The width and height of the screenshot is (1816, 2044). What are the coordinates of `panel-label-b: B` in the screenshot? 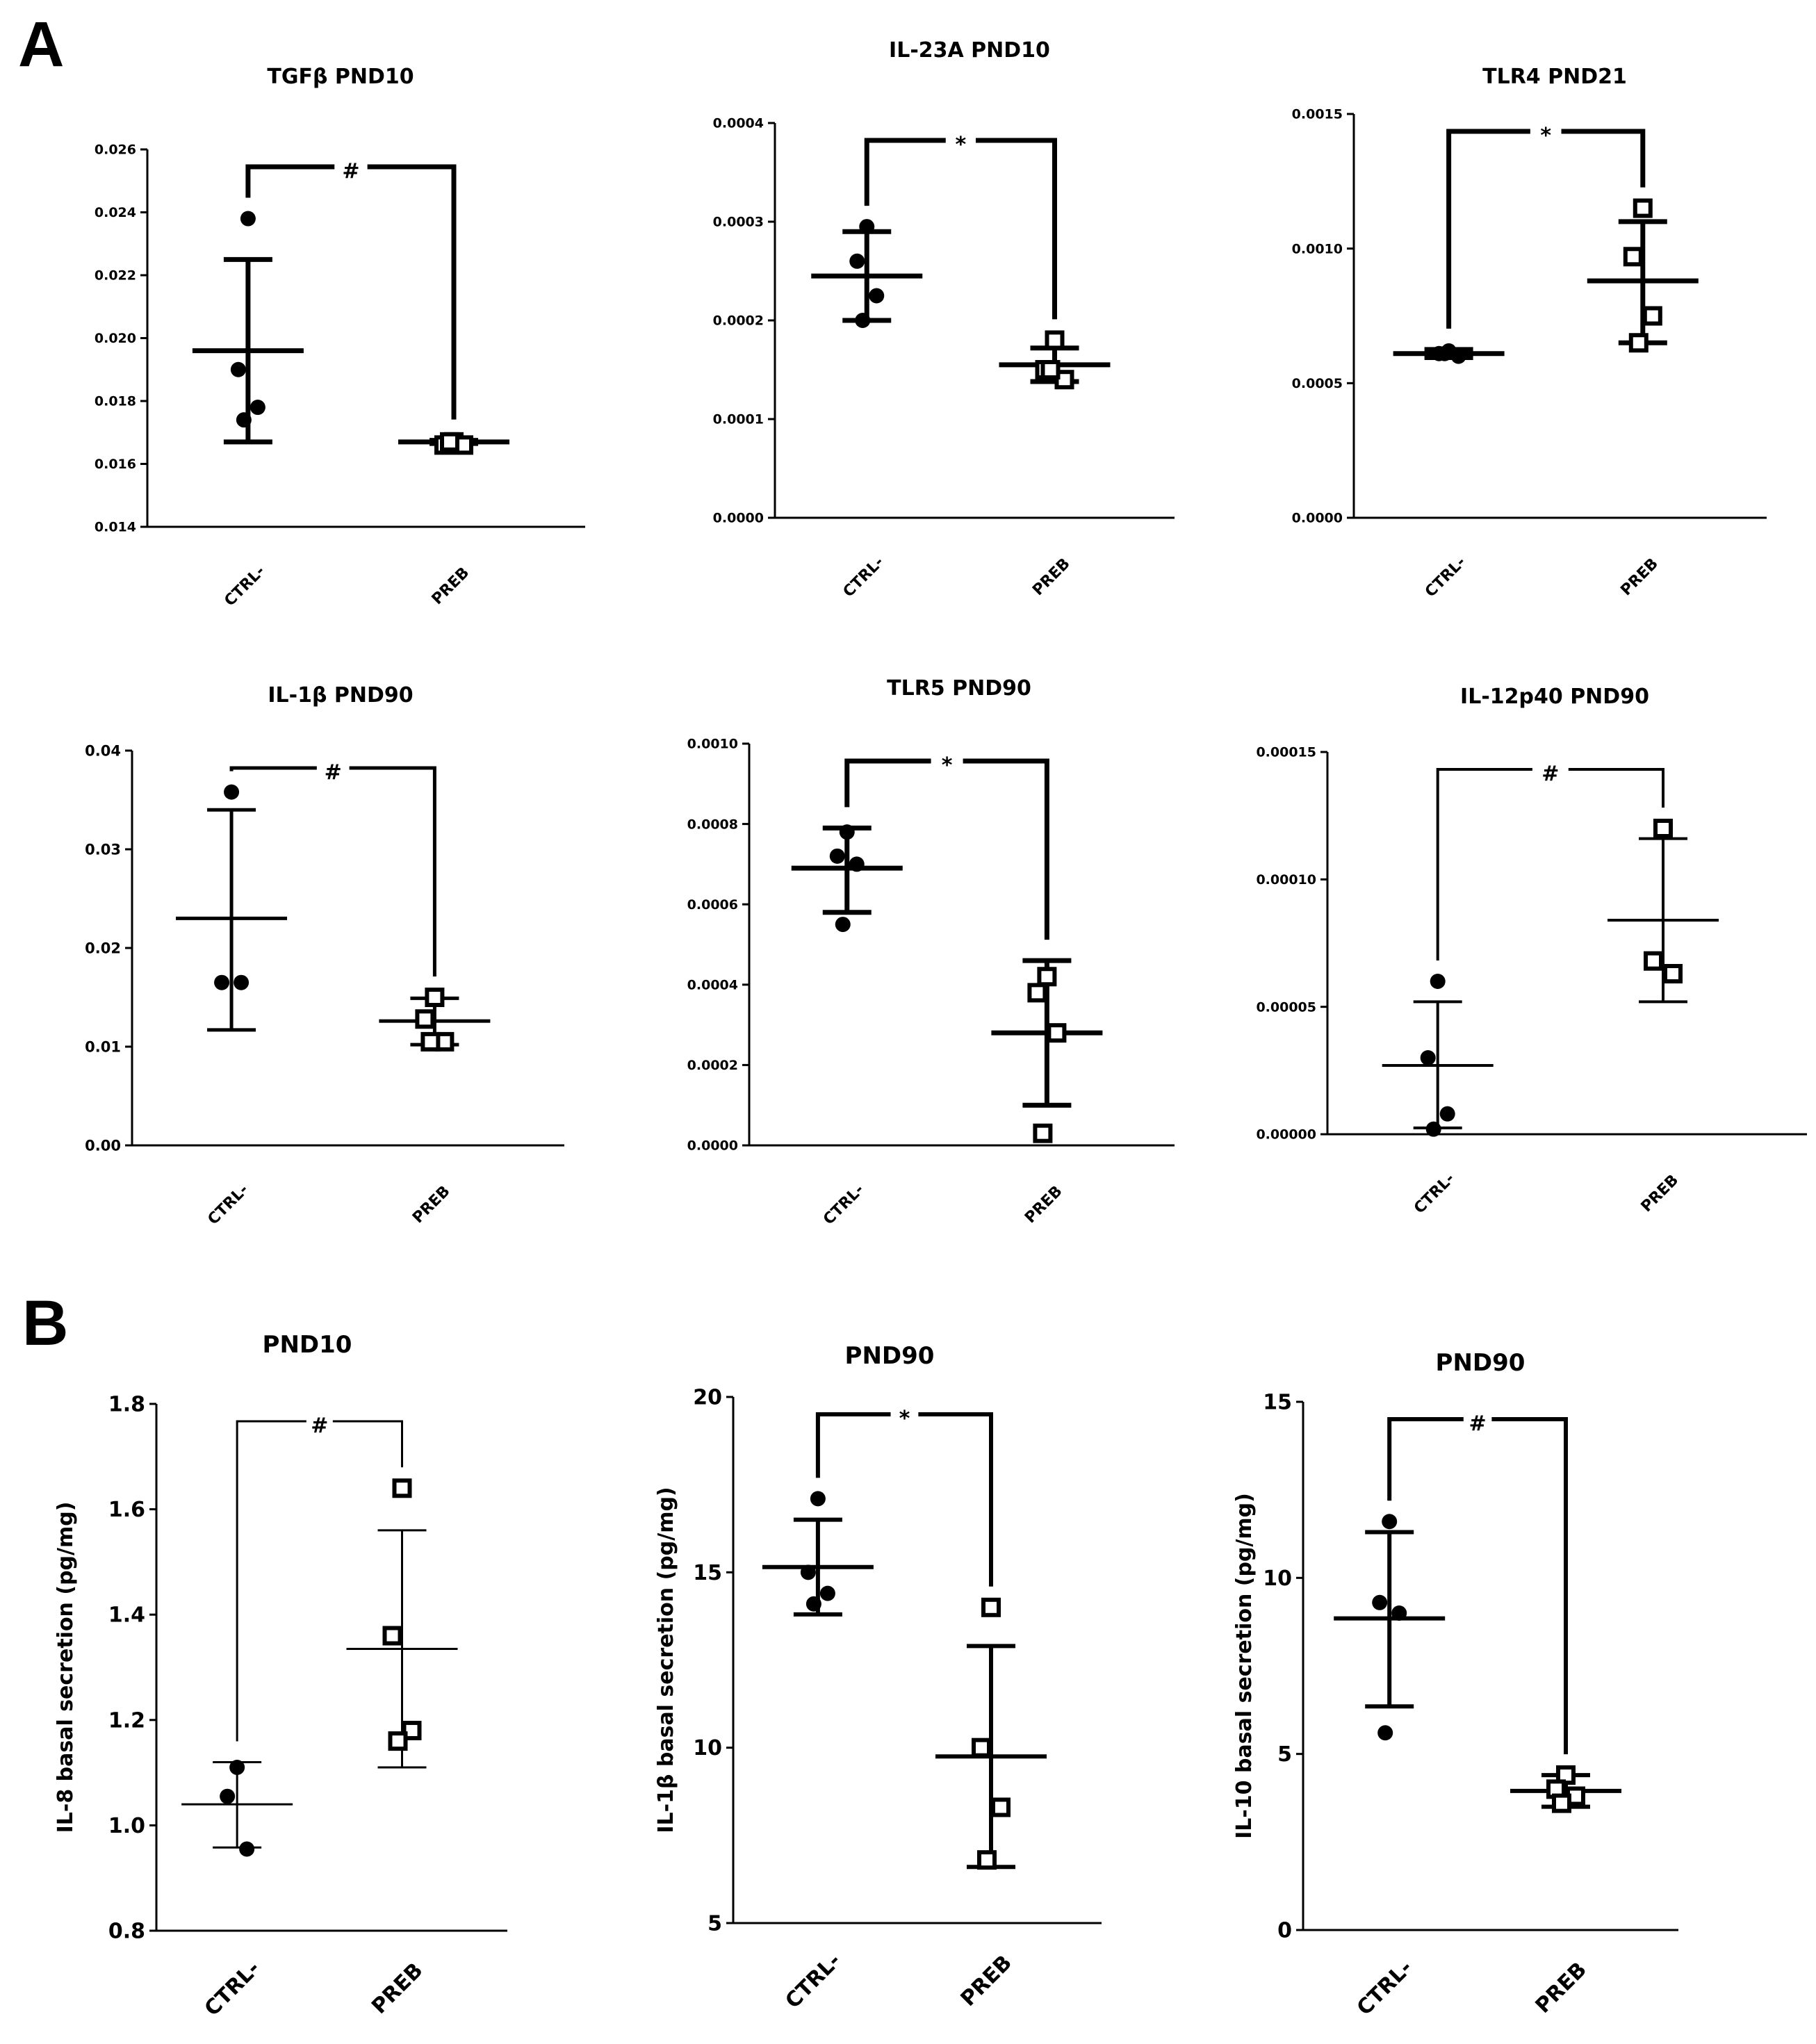 It's located at (45, 1323).